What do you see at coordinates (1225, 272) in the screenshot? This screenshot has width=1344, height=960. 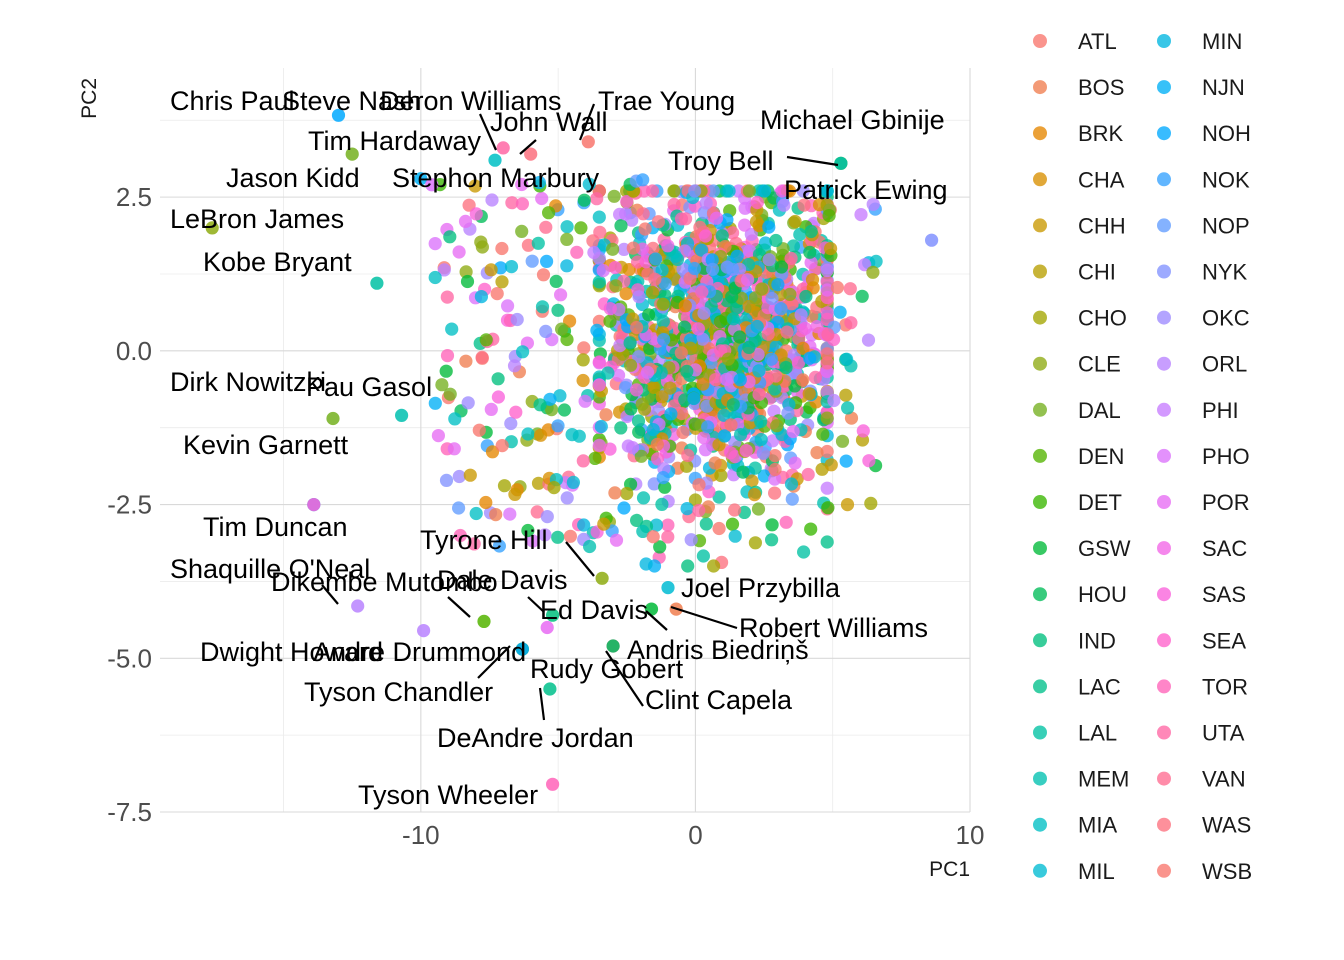 I see `legend-label: NYK` at bounding box center [1225, 272].